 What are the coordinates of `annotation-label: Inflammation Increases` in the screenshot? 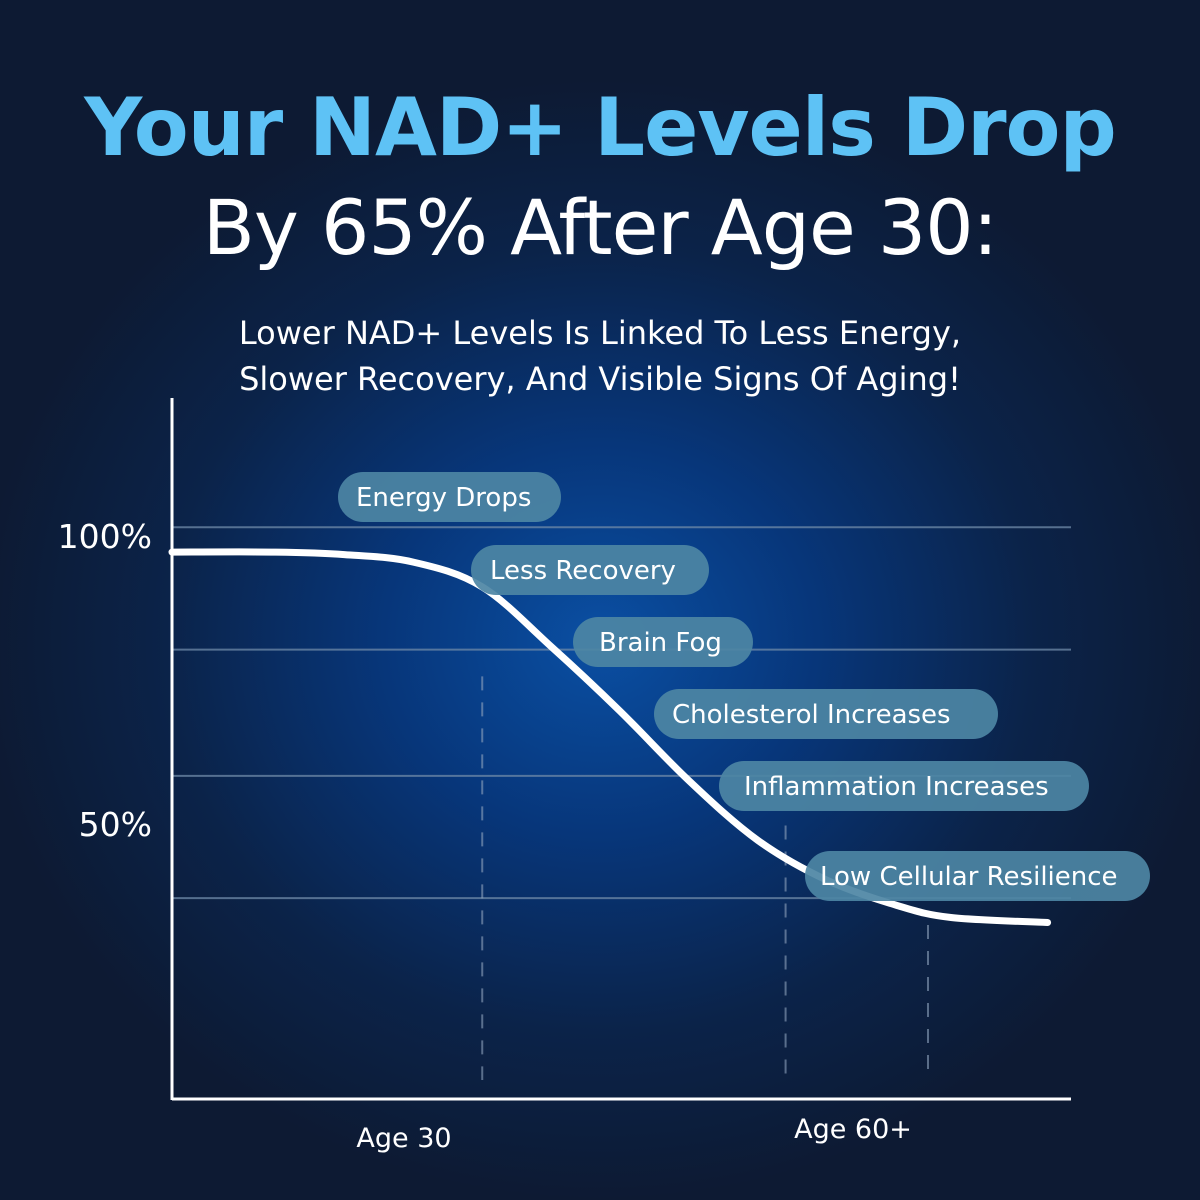 It's located at (896, 787).